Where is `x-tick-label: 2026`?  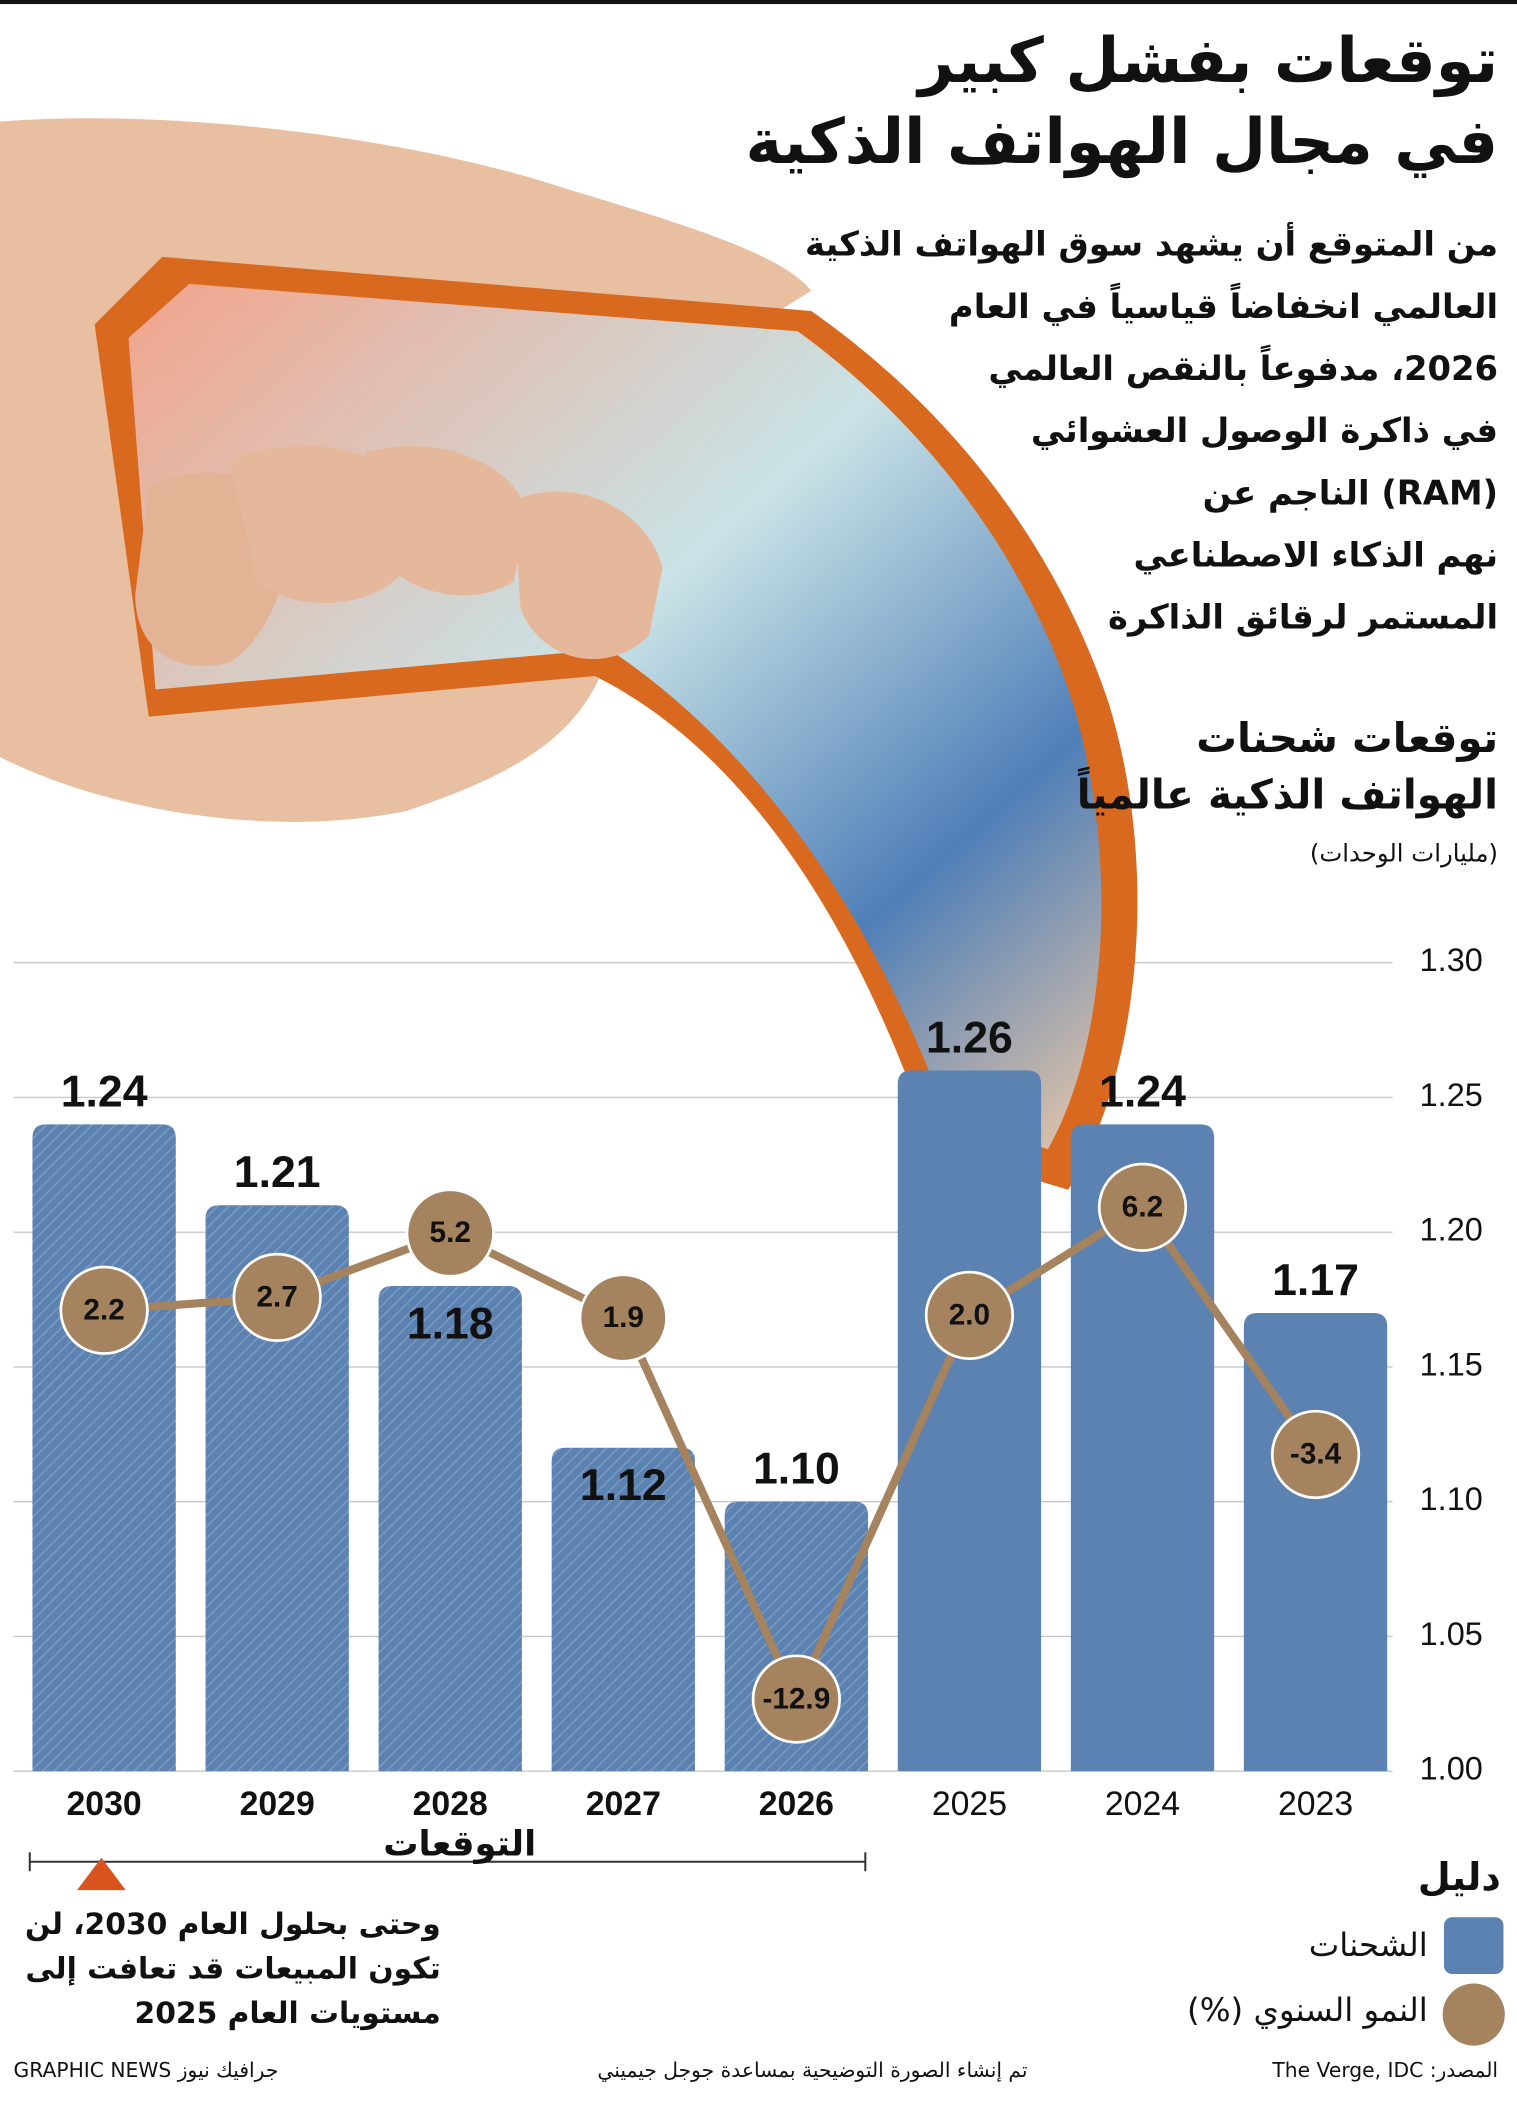 x-tick-label: 2026 is located at coordinates (796, 1804).